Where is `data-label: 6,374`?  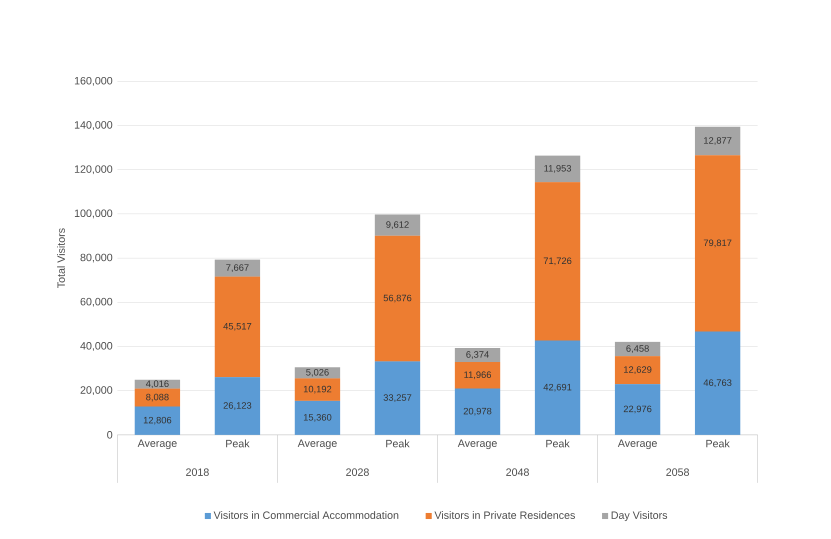 data-label: 6,374 is located at coordinates (477, 355).